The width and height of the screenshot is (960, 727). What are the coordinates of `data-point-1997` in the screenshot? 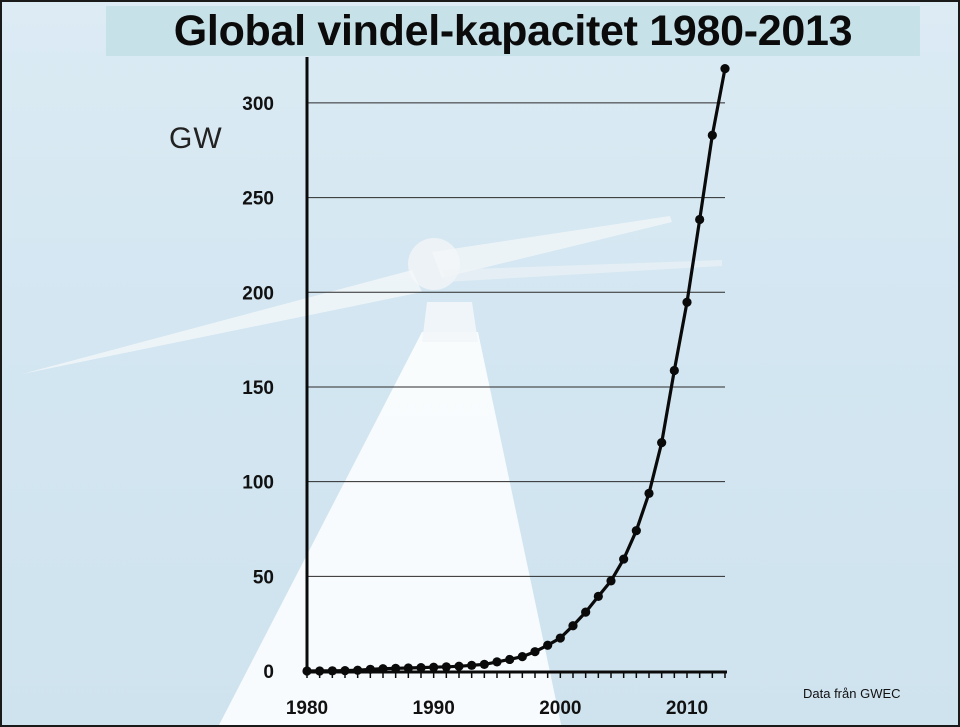 It's located at (522, 657).